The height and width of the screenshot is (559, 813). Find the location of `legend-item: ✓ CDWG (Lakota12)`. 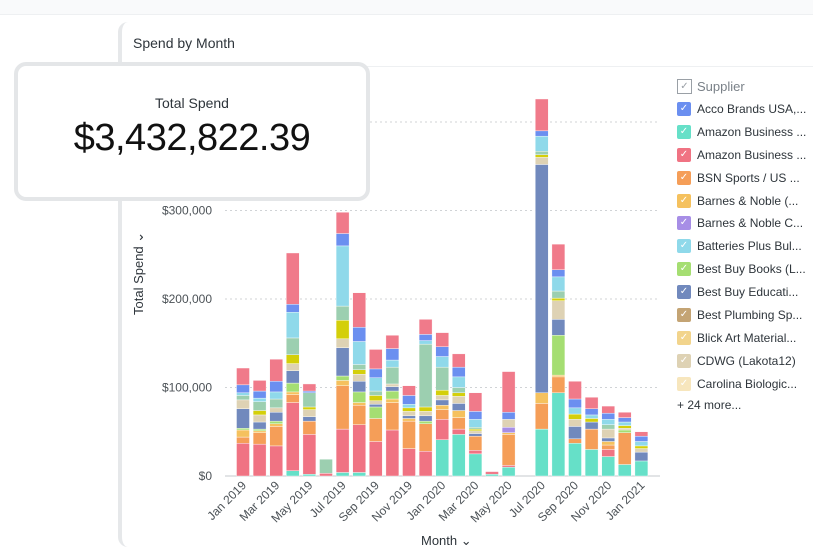

legend-item: ✓ CDWG (Lakota12) is located at coordinates (745, 361).